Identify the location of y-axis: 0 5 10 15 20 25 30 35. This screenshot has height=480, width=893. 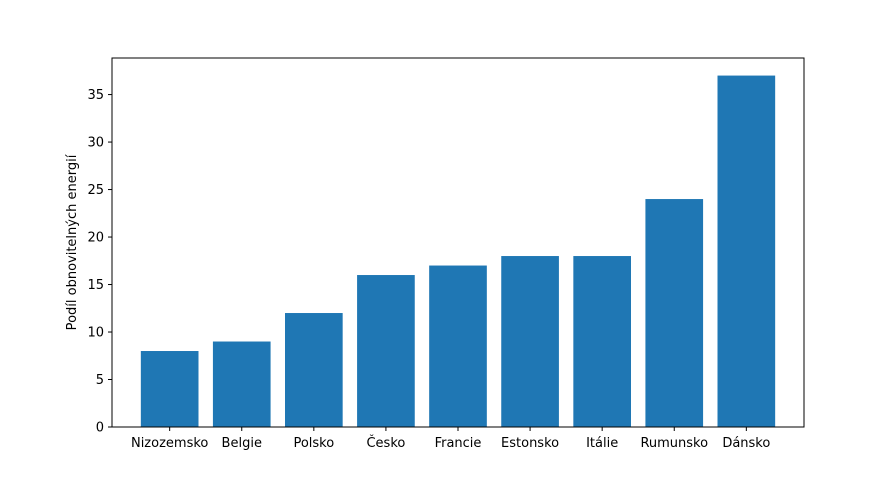
(99, 262).